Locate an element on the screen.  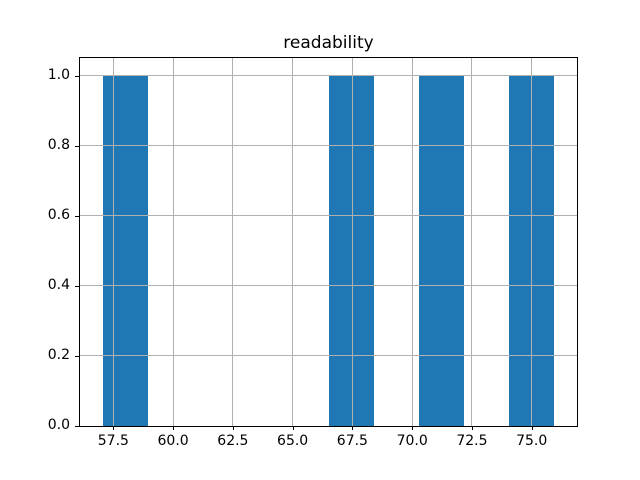
x-tick-label: 70.0 is located at coordinates (412, 441).